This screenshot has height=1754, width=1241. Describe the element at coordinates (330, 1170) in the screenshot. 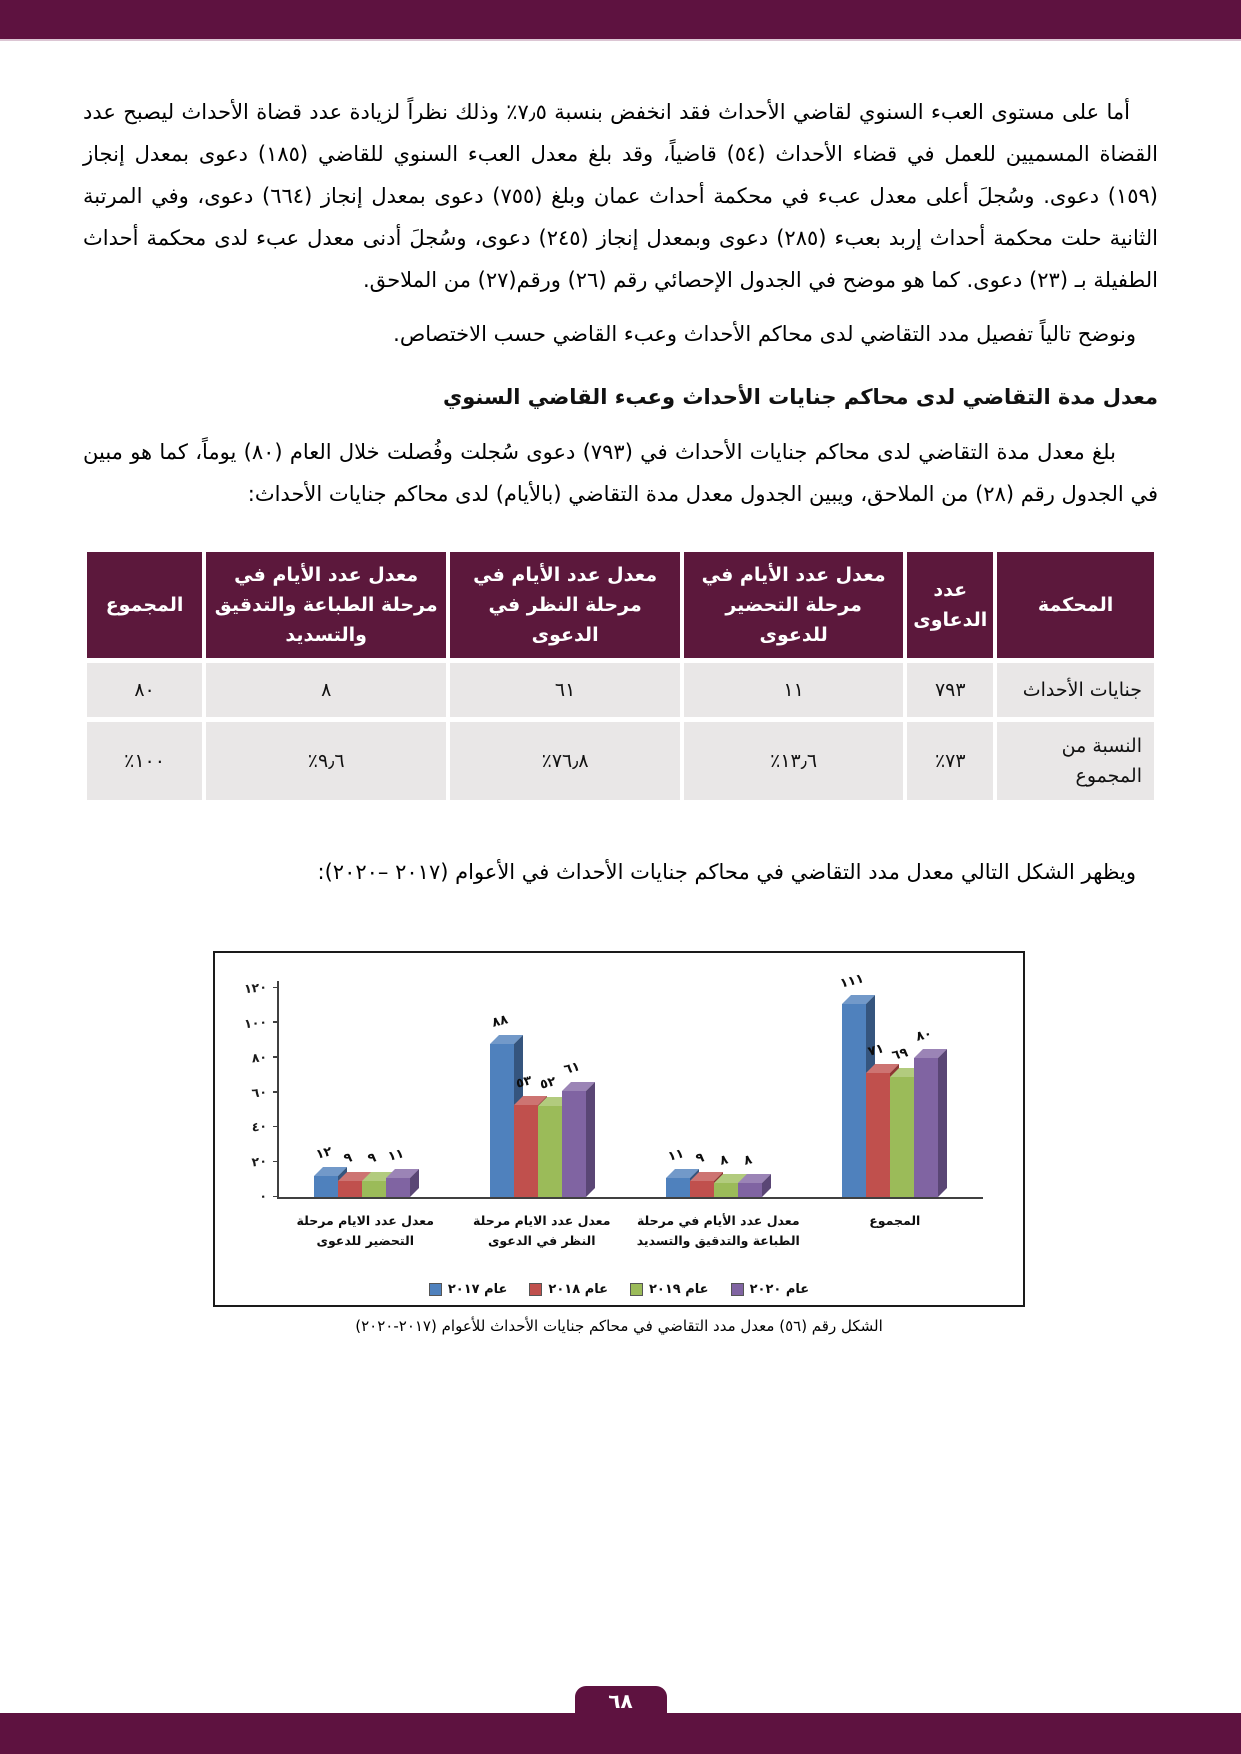

I see `bar-2017: ١٢` at that location.